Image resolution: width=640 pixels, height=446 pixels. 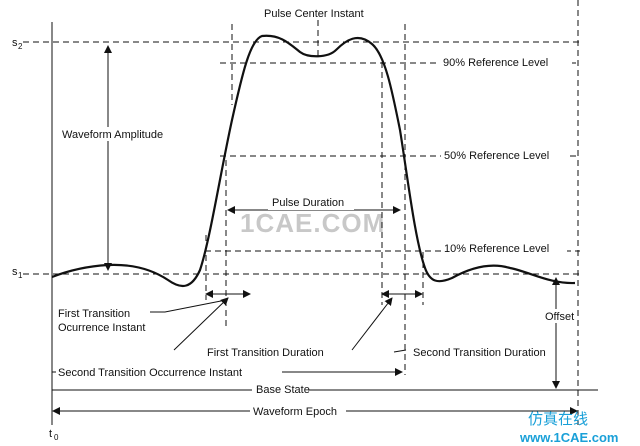 I want to click on s2-label: s, so click(x=15, y=43).